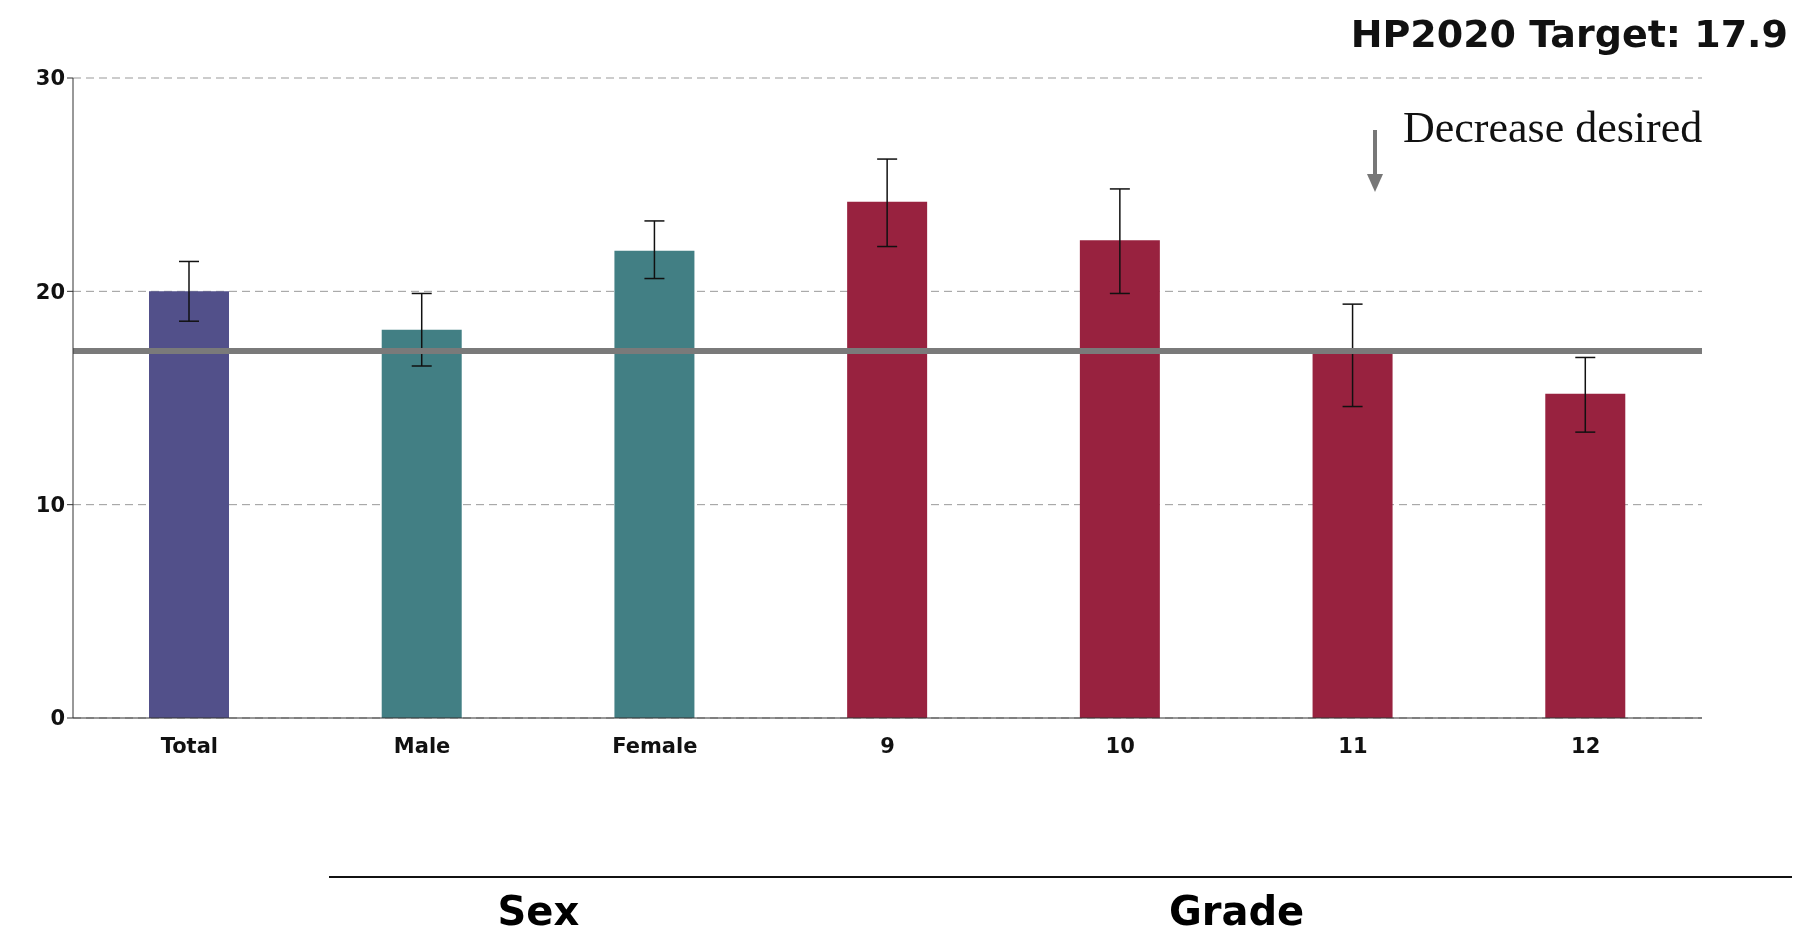 This screenshot has width=1800, height=947. What do you see at coordinates (1553, 127) in the screenshot?
I see `annotation: Decrease desired` at bounding box center [1553, 127].